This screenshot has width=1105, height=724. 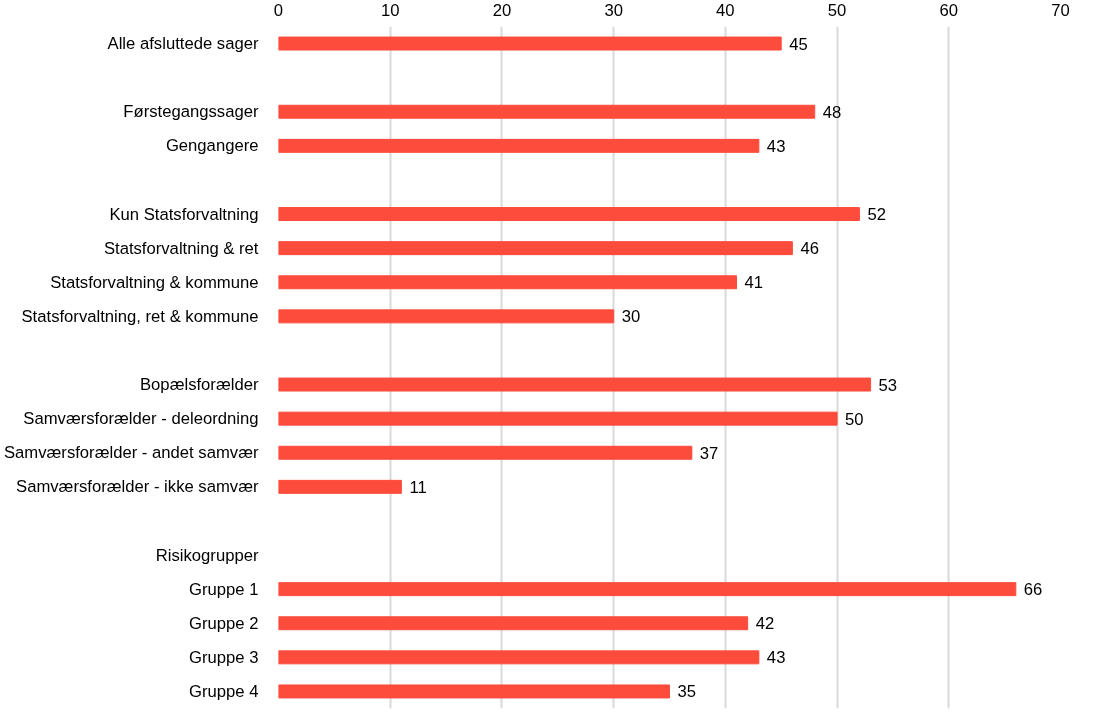 What do you see at coordinates (224, 589) in the screenshot?
I see `y-tick-label: Gruppe 1` at bounding box center [224, 589].